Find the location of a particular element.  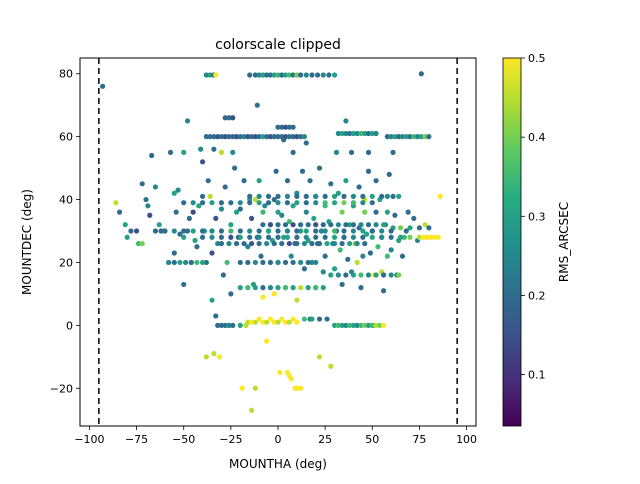

chart-title: colorscale clipped is located at coordinates (278, 45).